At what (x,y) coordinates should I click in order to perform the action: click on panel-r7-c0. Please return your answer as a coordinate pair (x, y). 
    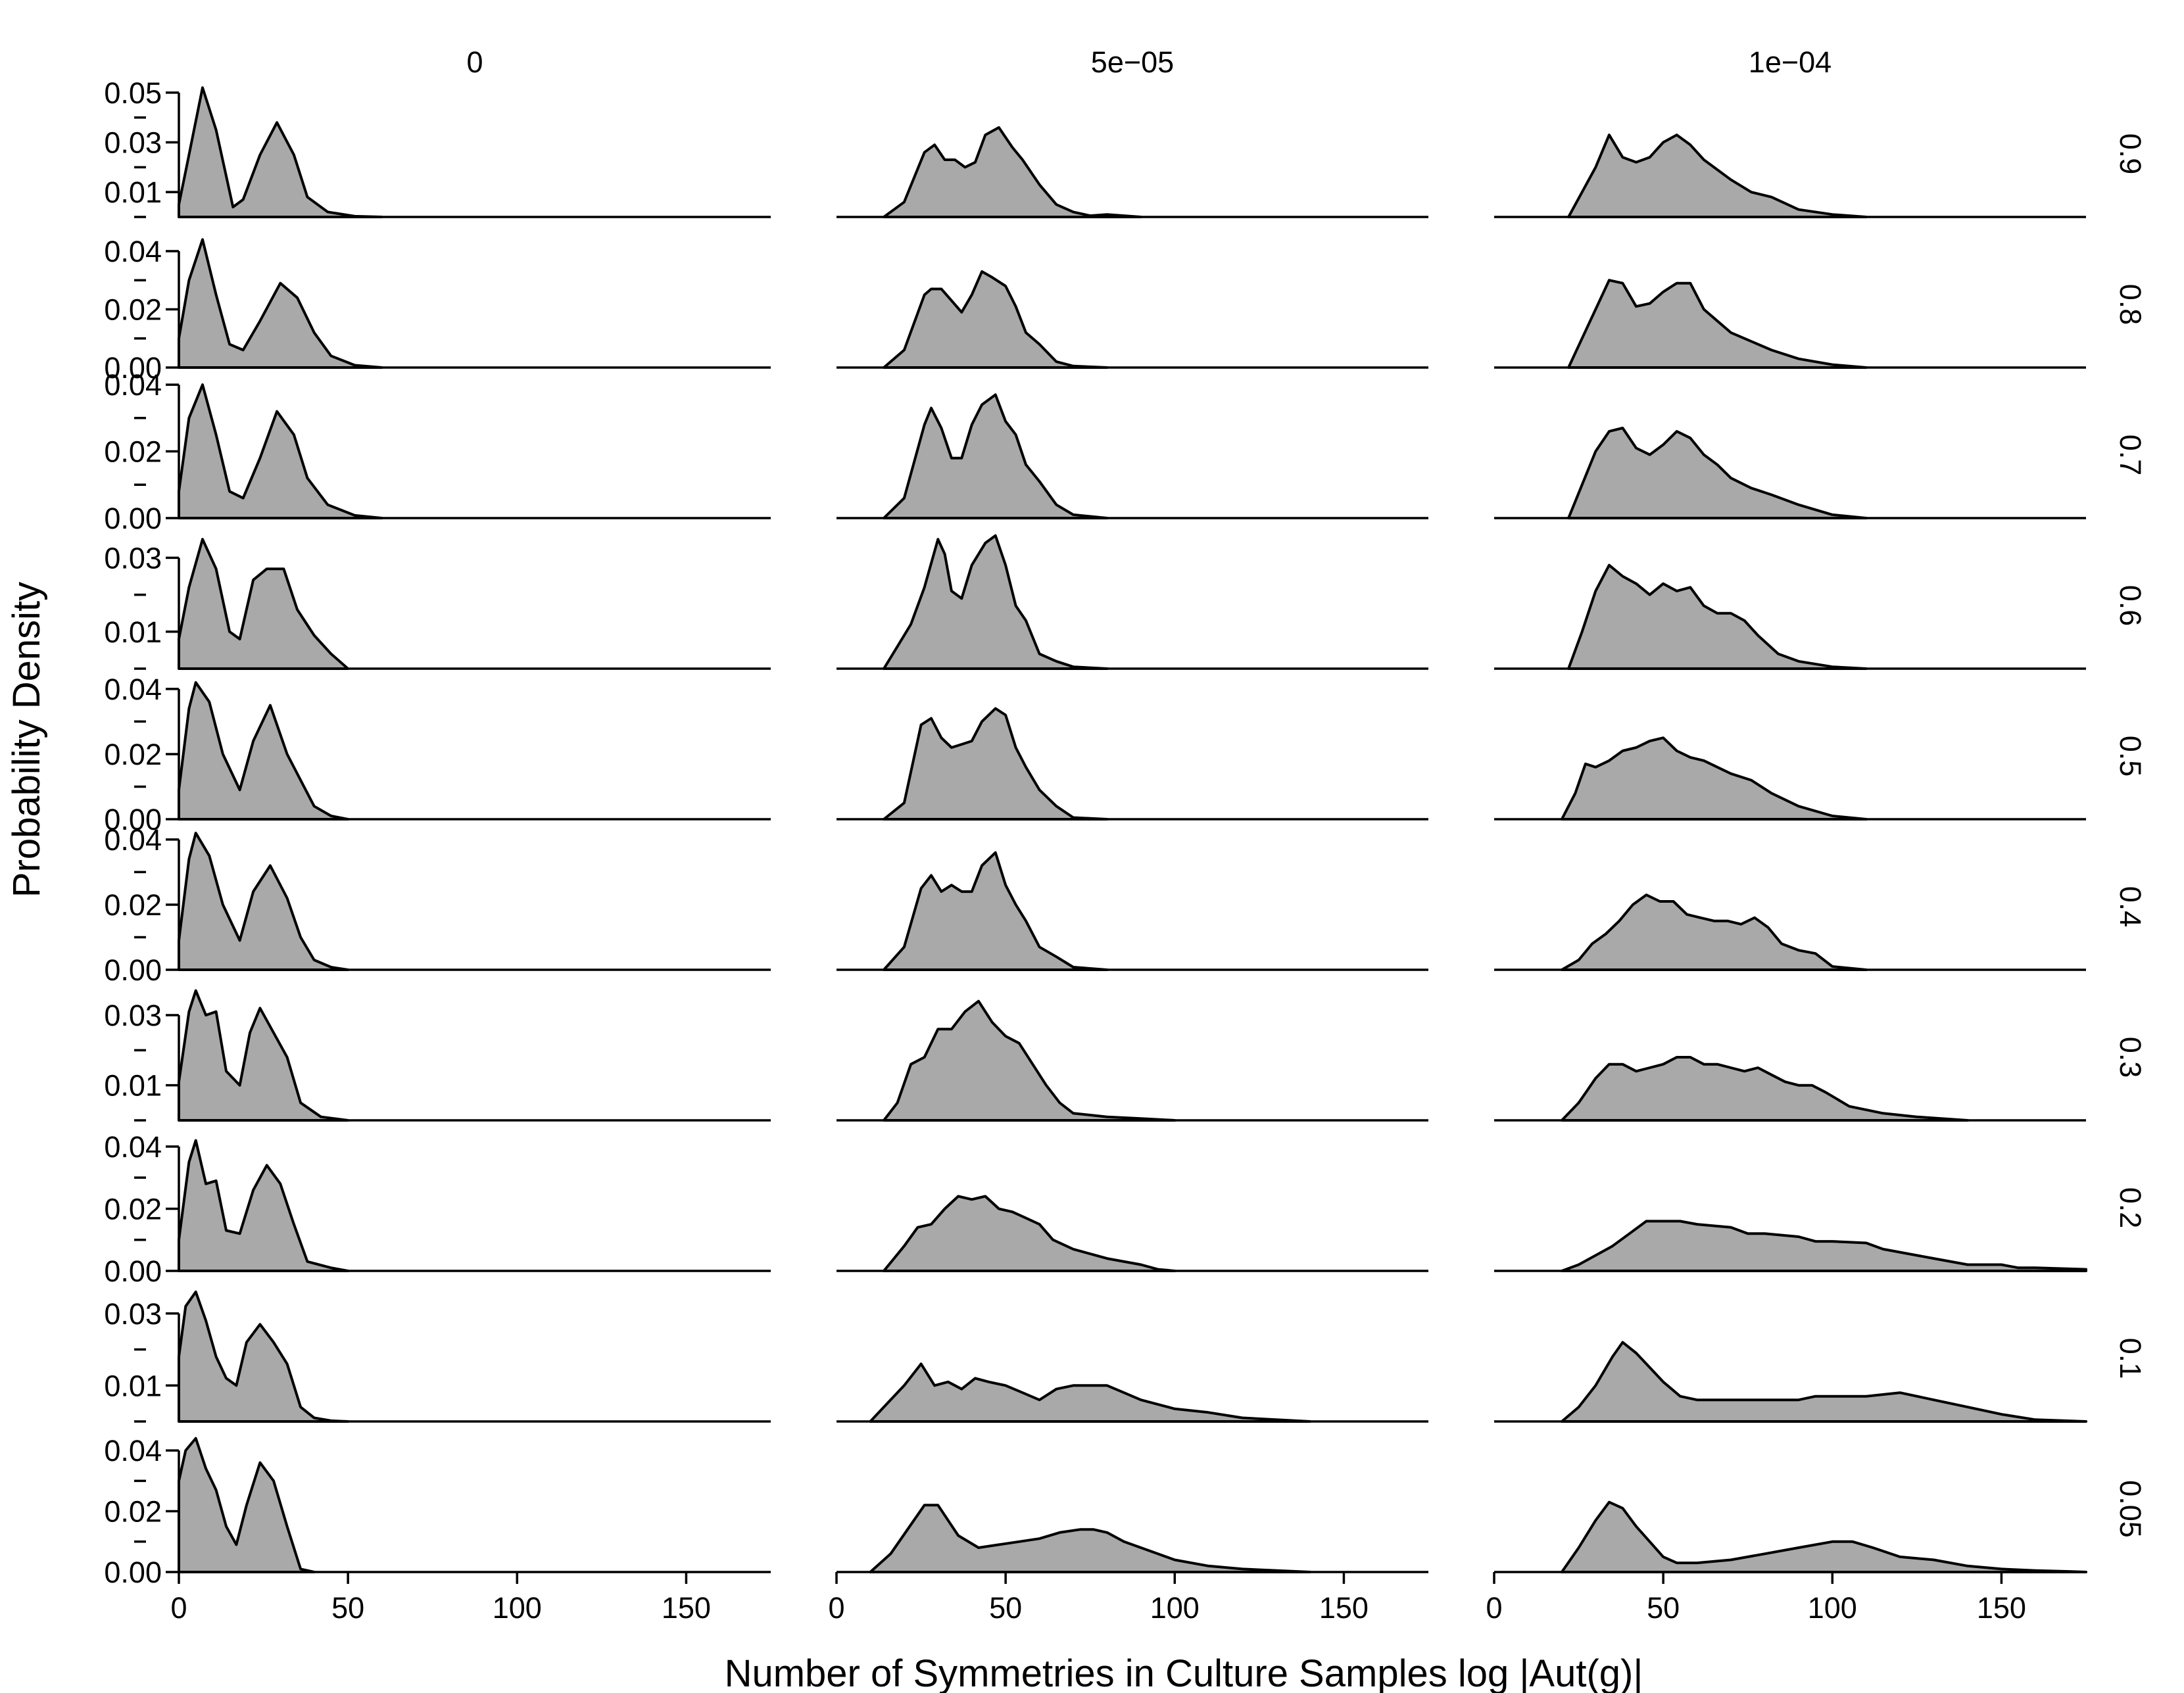
    Looking at the image, I should click on (474, 1205).